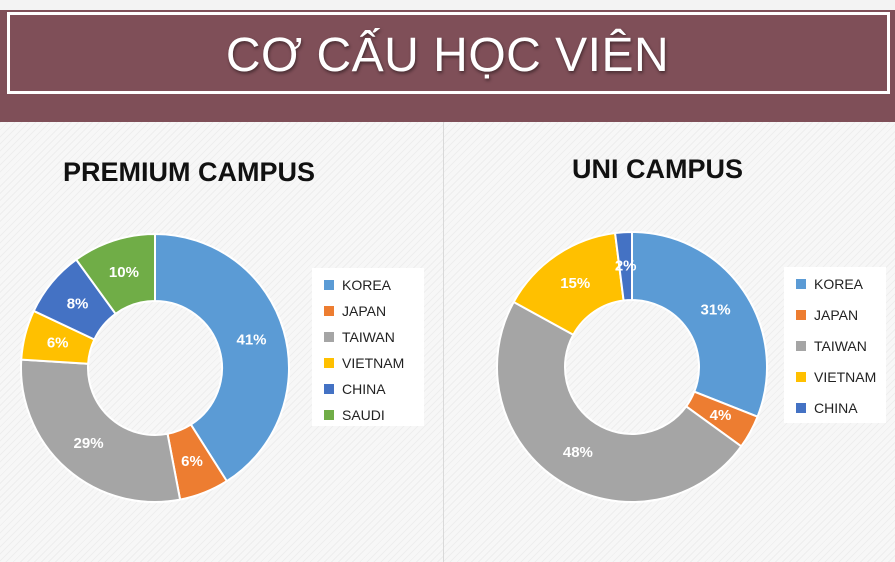  What do you see at coordinates (89, 443) in the screenshot?
I see `premium-data-label-taiwan: 29%` at bounding box center [89, 443].